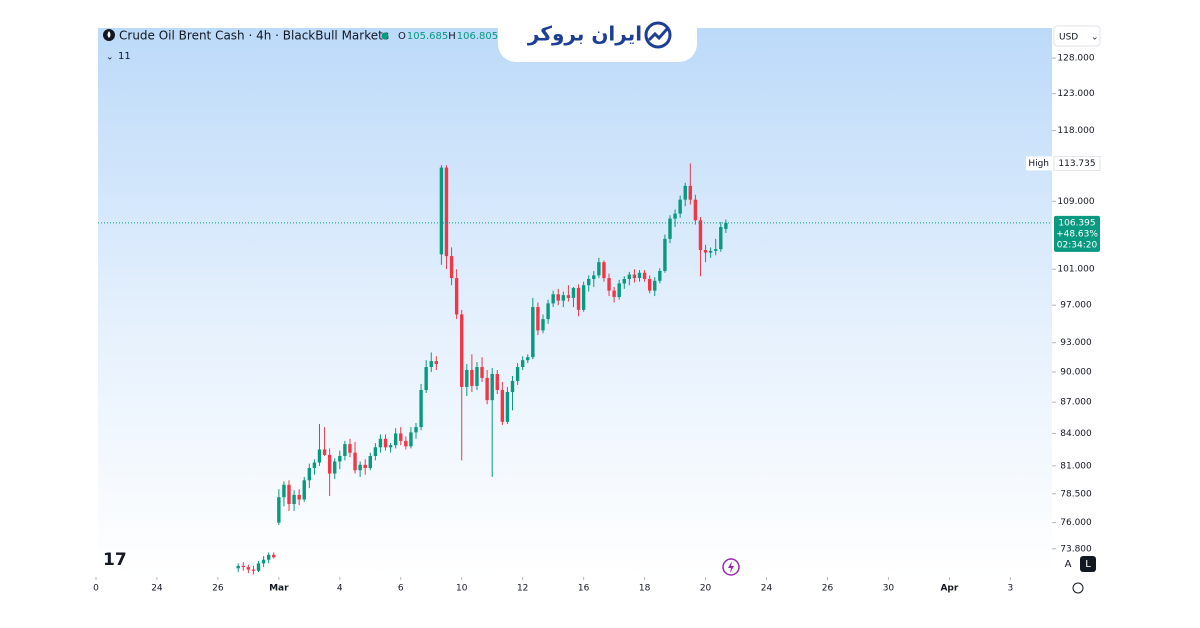  Describe the element at coordinates (124, 56) in the screenshot. I see `indicator-count: 11` at that location.